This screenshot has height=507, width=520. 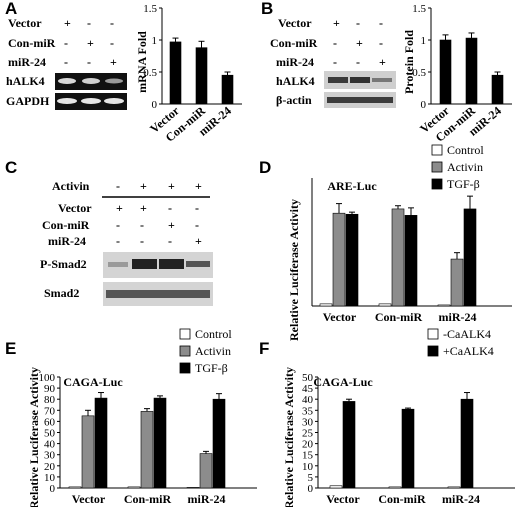 What do you see at coordinates (61, 293) in the screenshot?
I see `blot-label: Smad2` at bounding box center [61, 293].